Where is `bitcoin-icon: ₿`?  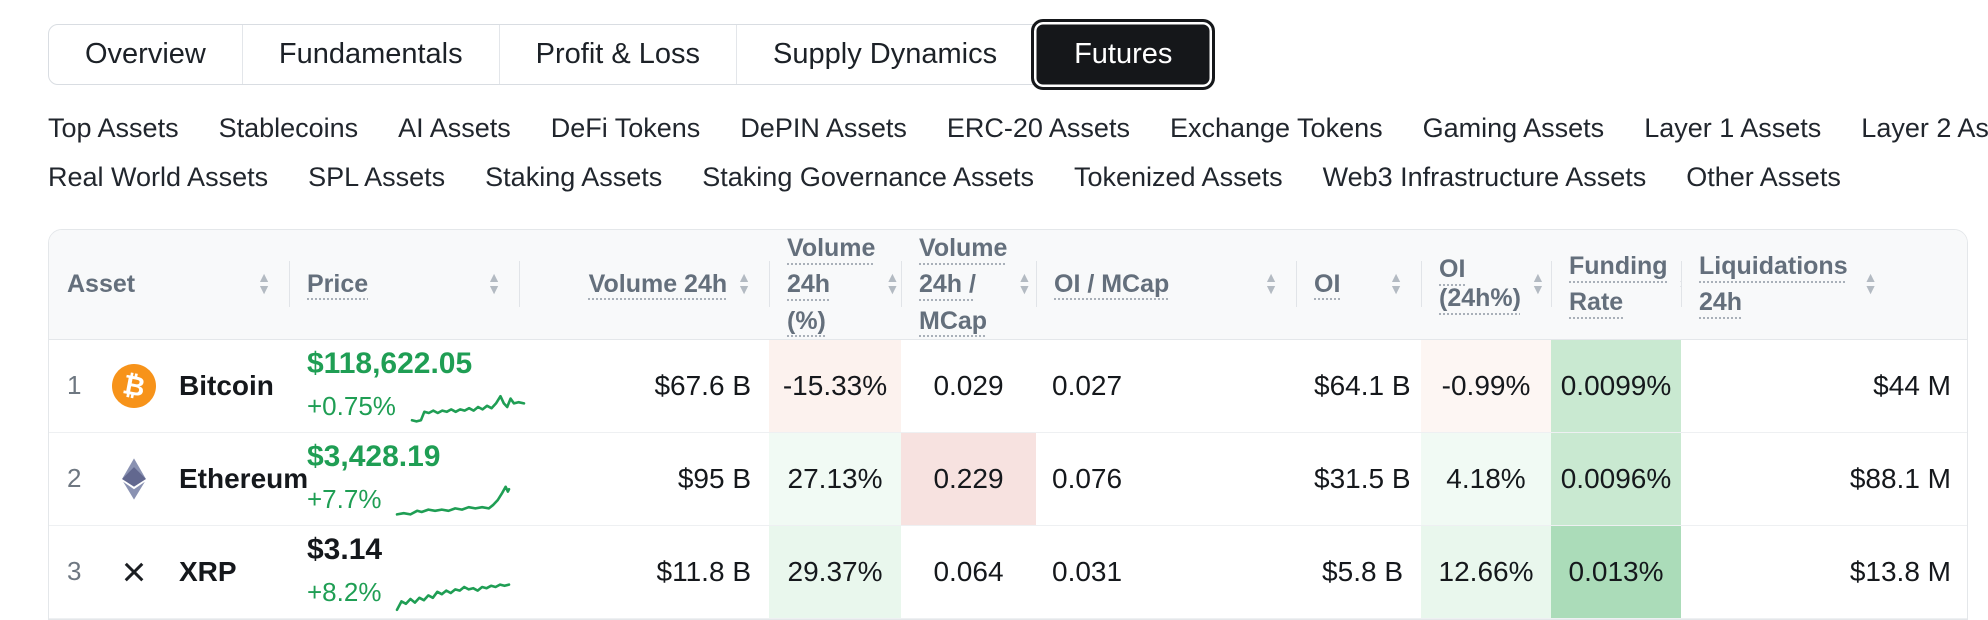
bitcoin-icon: ₿ is located at coordinates (134, 386).